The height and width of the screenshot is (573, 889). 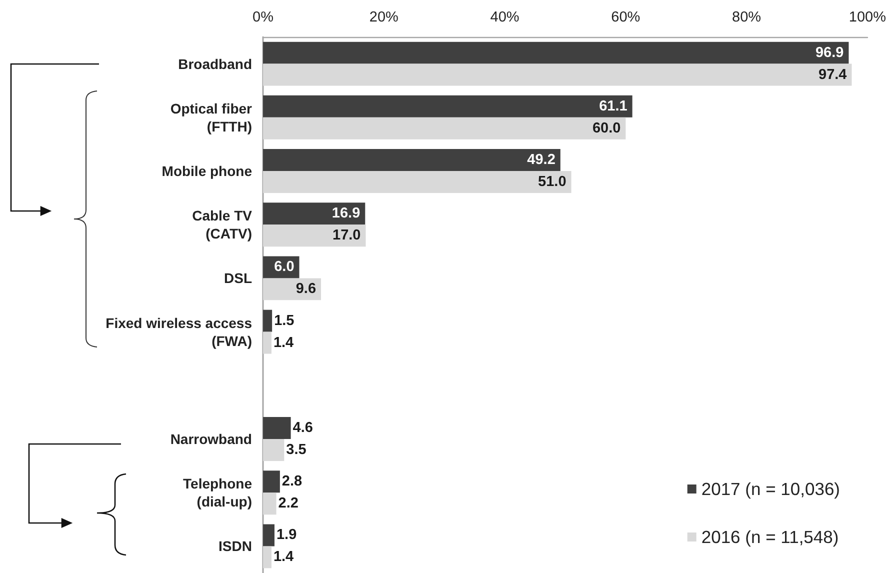 I want to click on data-label: 2.8, so click(x=292, y=482).